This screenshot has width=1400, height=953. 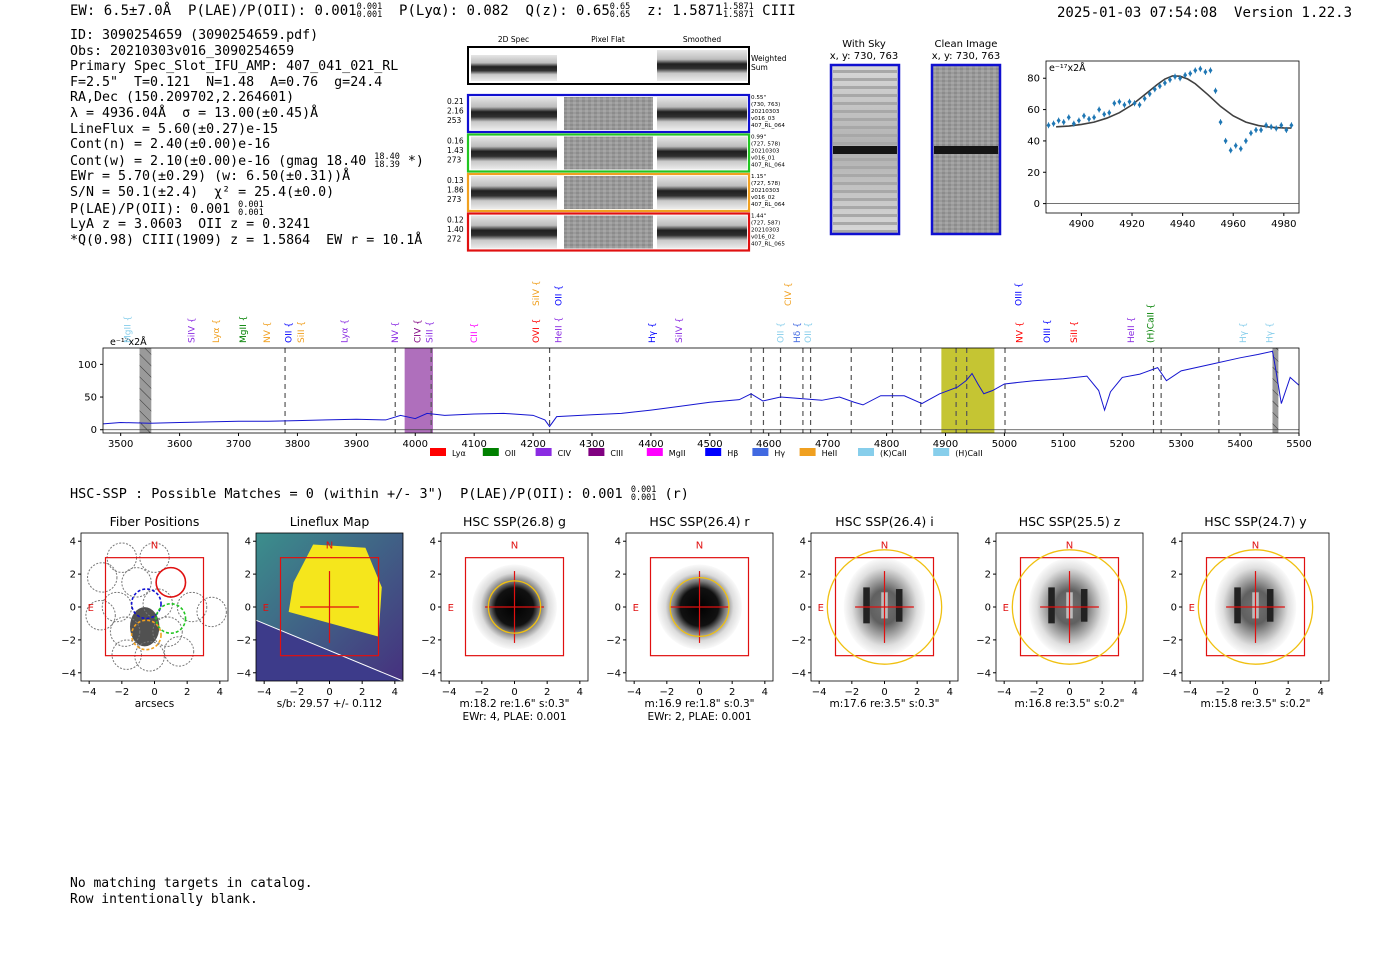 What do you see at coordinates (685, 11) in the screenshot?
I see `header-z: z: 1.5871` at bounding box center [685, 11].